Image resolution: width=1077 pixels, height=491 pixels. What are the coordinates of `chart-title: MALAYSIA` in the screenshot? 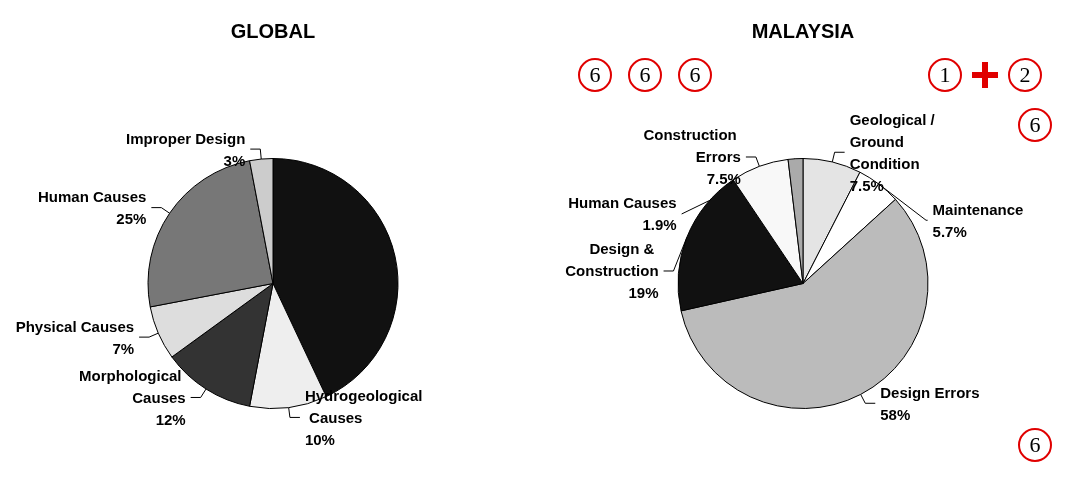 It's located at (803, 31).